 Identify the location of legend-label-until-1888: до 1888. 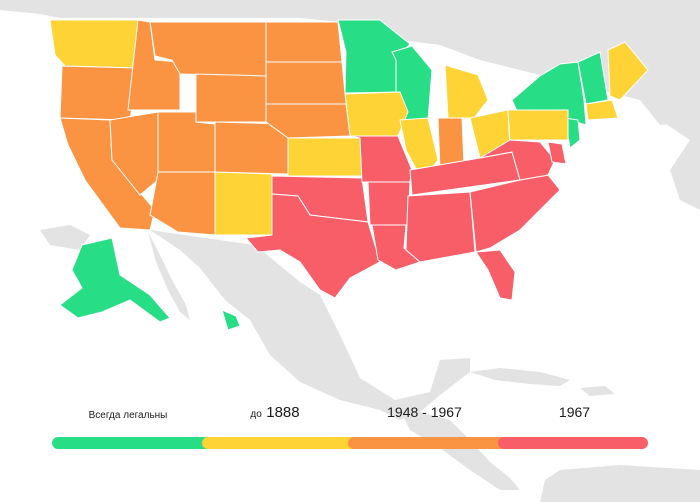
(275, 413).